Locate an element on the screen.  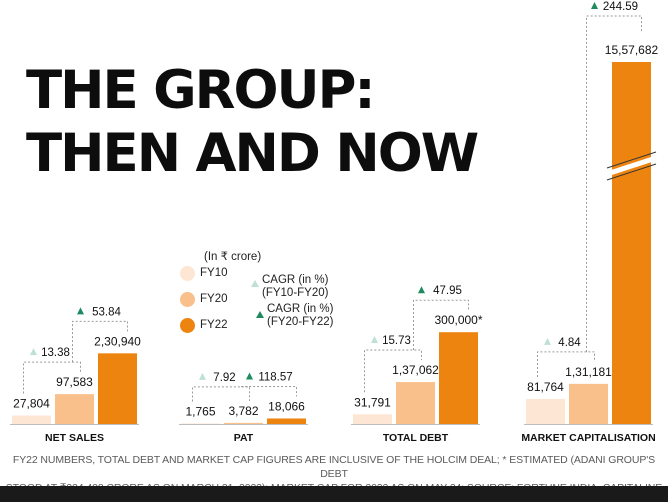
legend-swatch-fy10 is located at coordinates (187, 273).